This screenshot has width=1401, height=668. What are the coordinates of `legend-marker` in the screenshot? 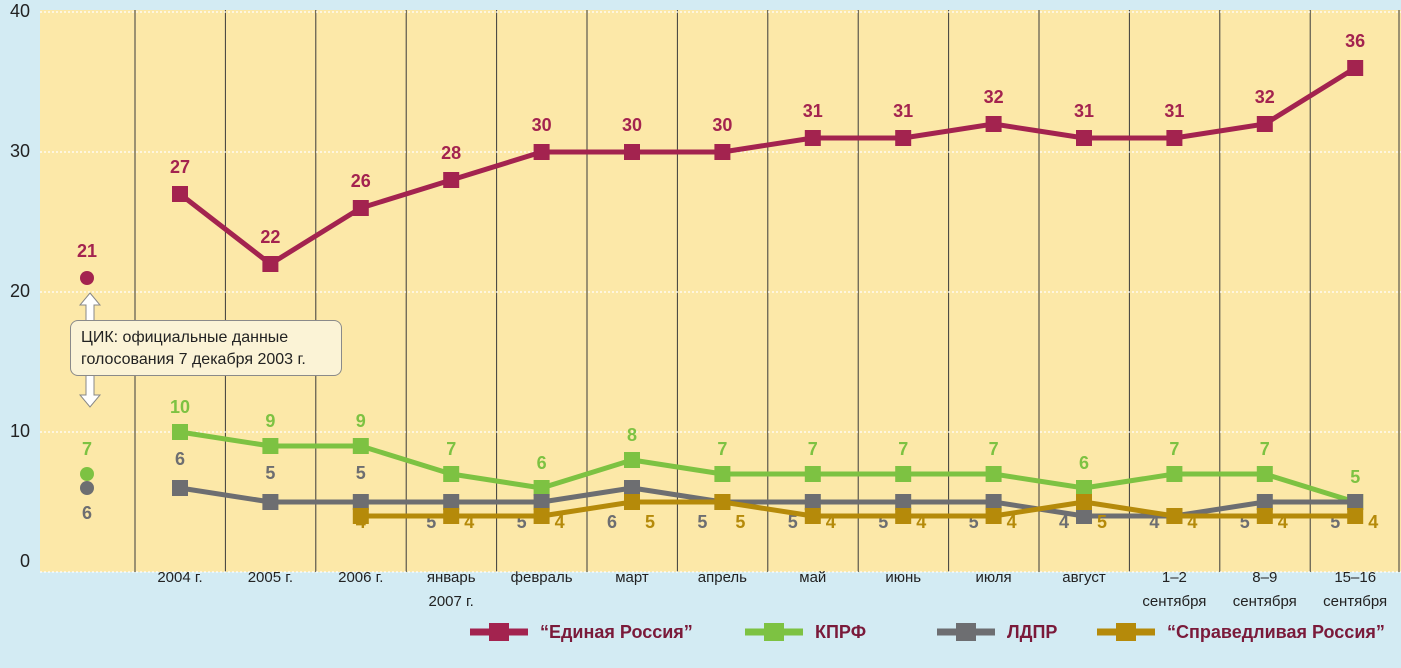 It's located at (1126, 632).